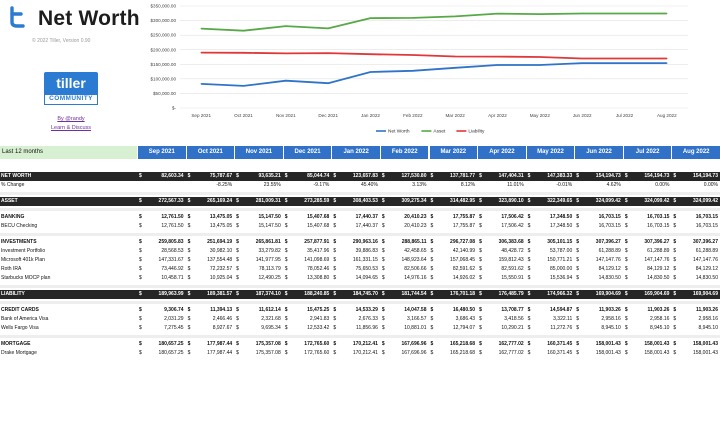  Describe the element at coordinates (434, 22) in the screenshot. I see `series-line-asset` at that location.